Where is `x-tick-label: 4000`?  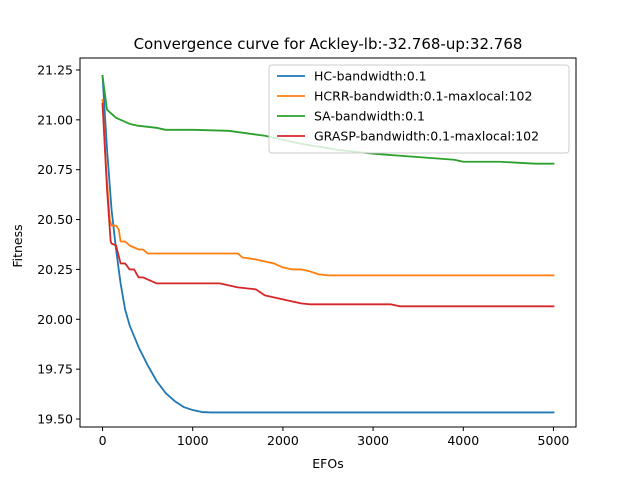
x-tick-label: 4000 is located at coordinates (463, 440).